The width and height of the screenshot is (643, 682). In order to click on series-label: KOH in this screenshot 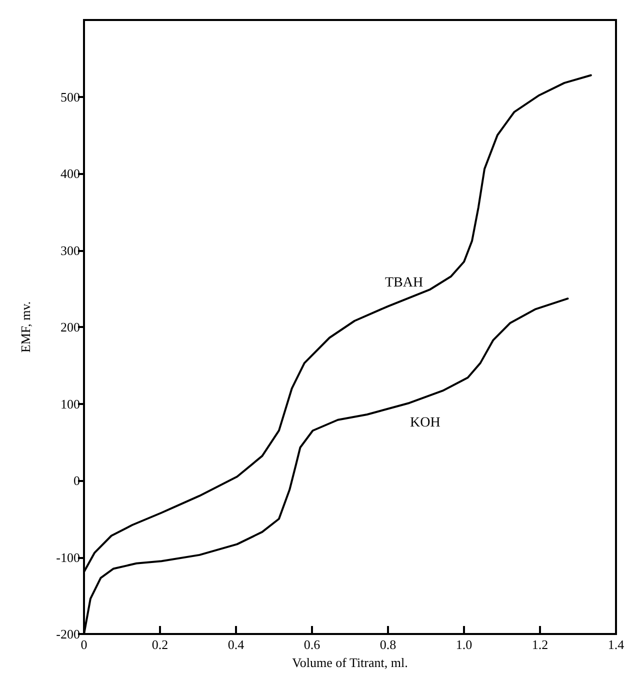, I will do `click(425, 423)`.